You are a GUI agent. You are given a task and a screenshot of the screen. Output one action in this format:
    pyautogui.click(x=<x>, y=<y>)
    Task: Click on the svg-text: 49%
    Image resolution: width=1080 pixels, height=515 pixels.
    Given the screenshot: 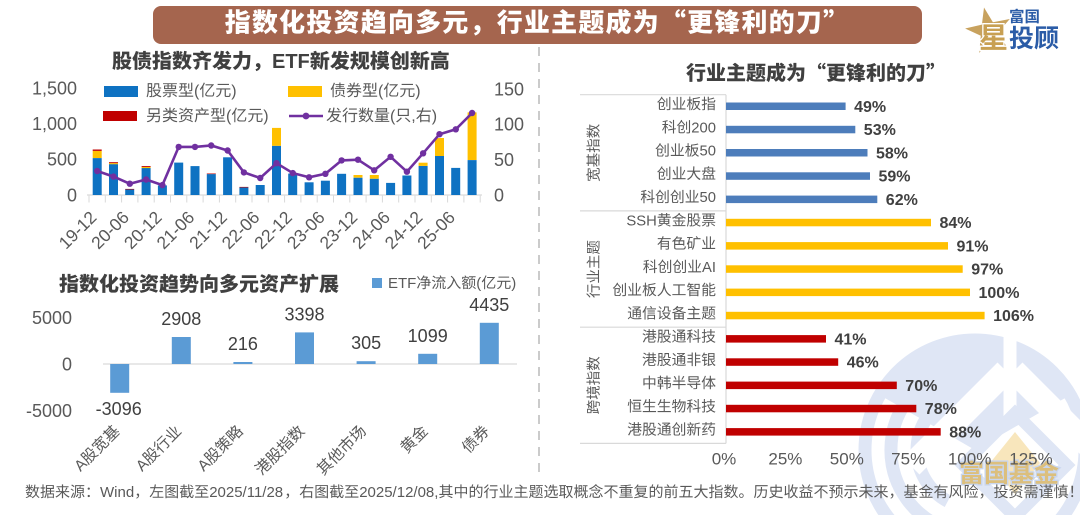 What is the action you would take?
    pyautogui.click(x=870, y=107)
    